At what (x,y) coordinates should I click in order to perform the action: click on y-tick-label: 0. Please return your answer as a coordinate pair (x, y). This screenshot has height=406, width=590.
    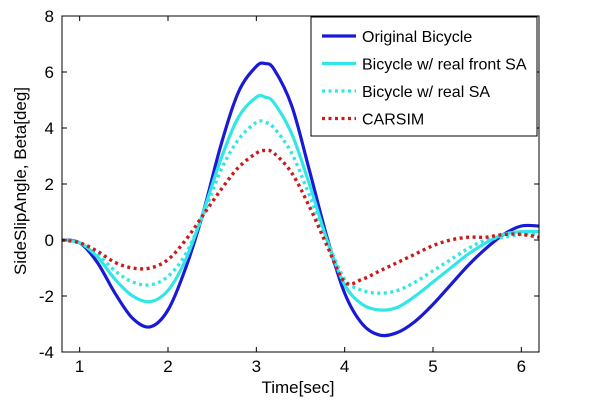
    Looking at the image, I should click on (49, 240).